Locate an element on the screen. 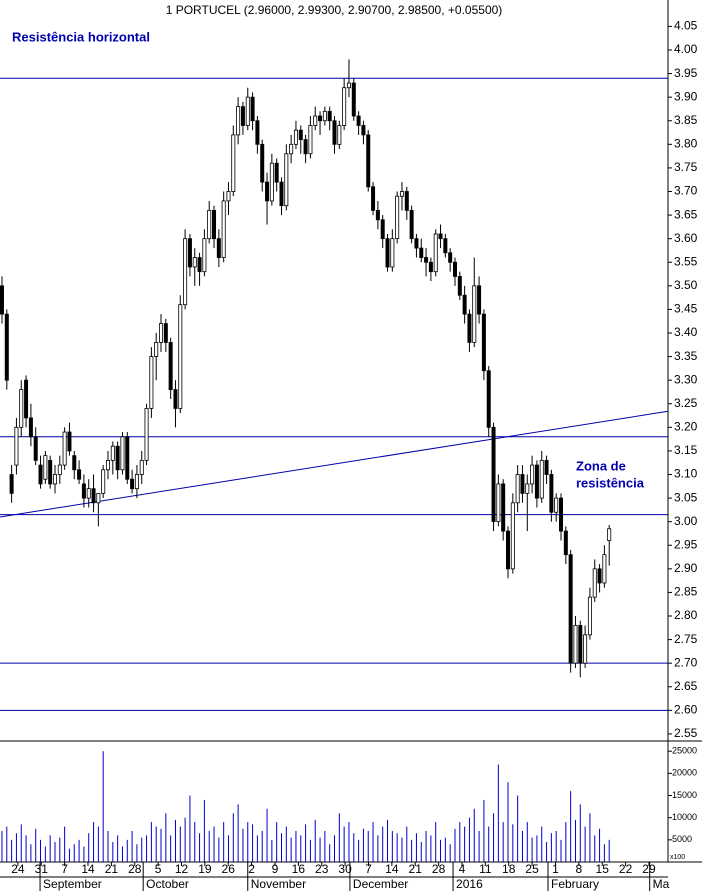 The image size is (702, 891). y-tick-label: 2.70 is located at coordinates (686, 662).